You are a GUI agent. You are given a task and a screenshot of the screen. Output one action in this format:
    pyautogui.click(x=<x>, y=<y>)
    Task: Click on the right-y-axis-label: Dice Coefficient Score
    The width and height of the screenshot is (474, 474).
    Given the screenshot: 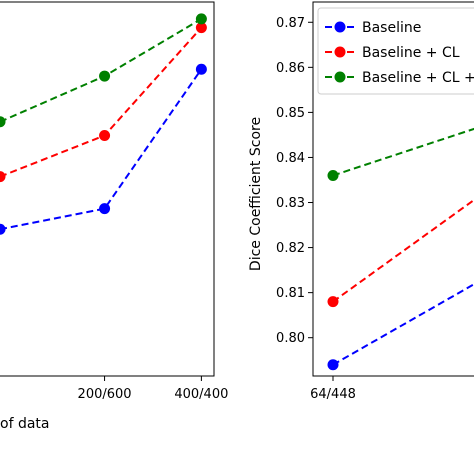 What is the action you would take?
    pyautogui.click(x=256, y=194)
    